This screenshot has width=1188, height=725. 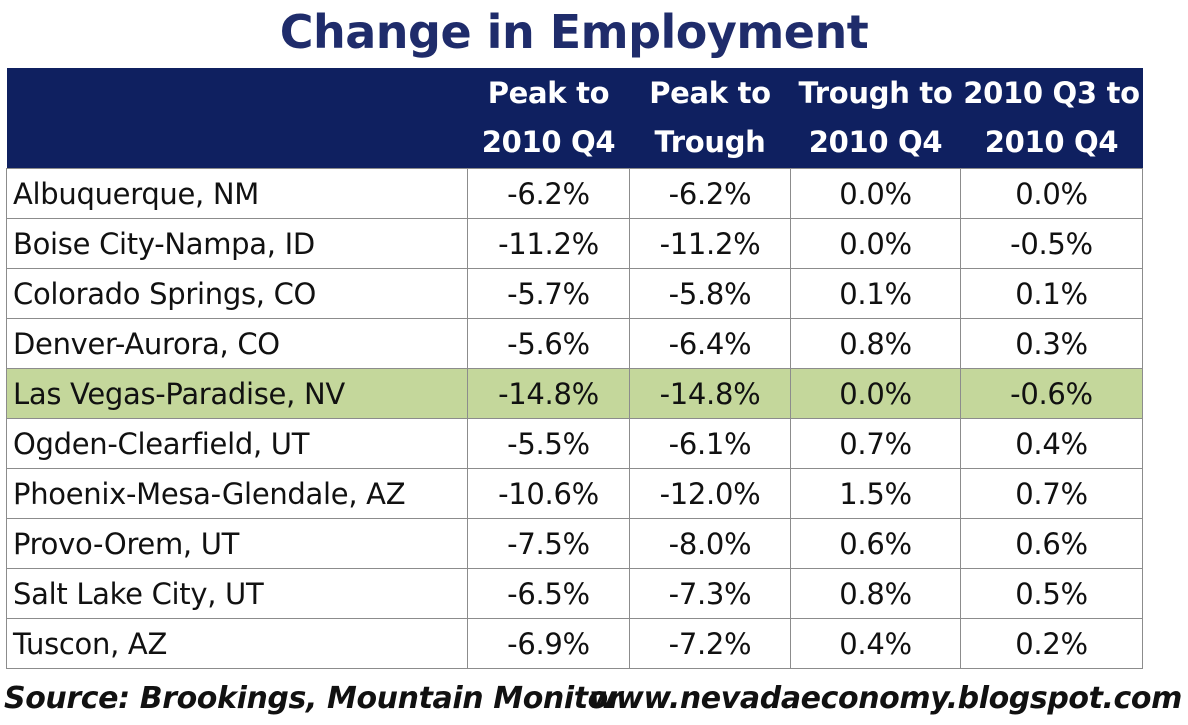 I want to click on value-cell: -6.1%, so click(x=710, y=443).